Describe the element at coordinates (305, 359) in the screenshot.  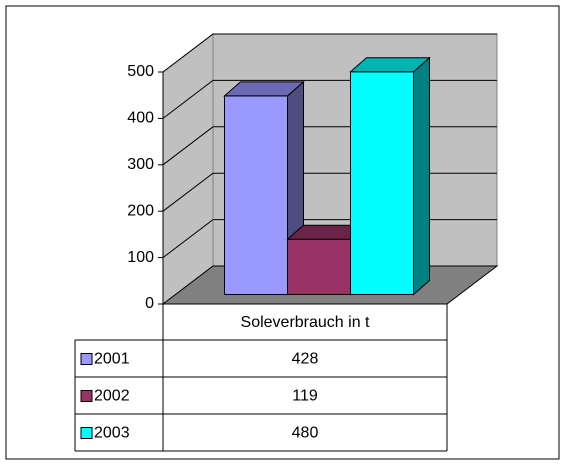
I see `table-value: 428` at that location.